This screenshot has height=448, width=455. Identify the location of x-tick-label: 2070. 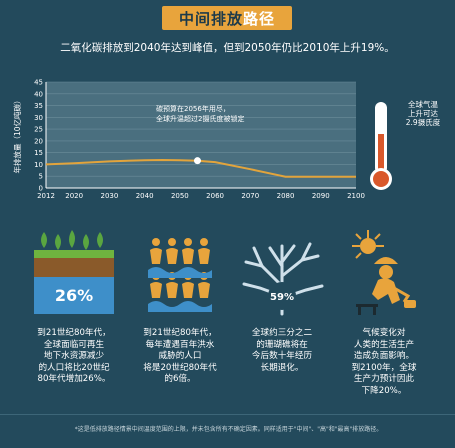
(250, 196).